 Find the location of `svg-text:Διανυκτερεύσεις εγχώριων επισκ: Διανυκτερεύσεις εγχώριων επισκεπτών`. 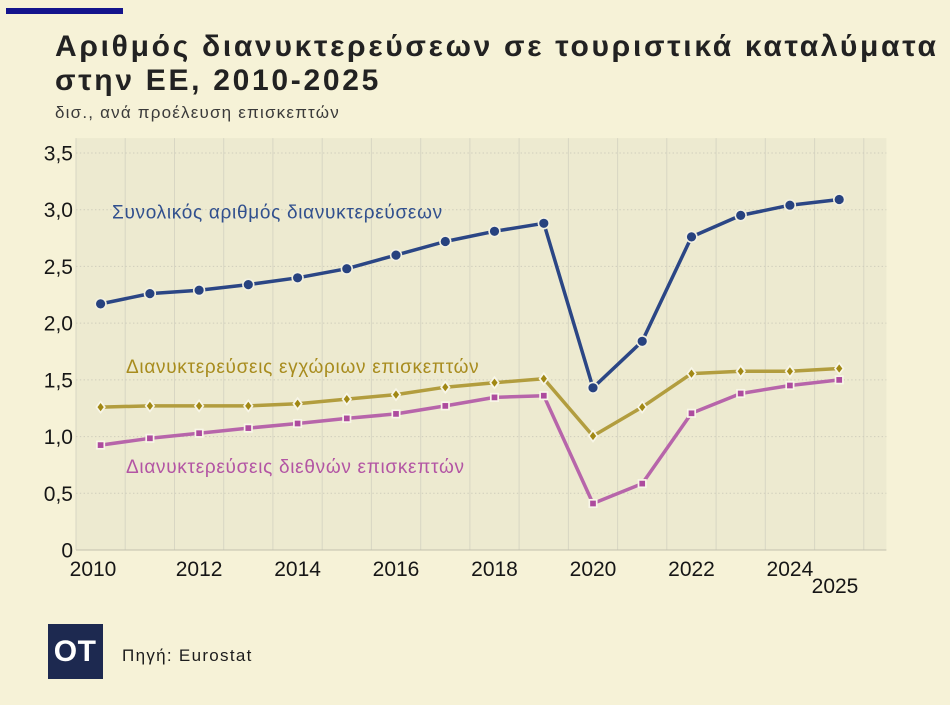

svg-text:Διανυκτερεύσεις εγχώριων επισκ: Διανυκτερεύσεις εγχώριων επισκεπτών is located at coordinates (302, 367).